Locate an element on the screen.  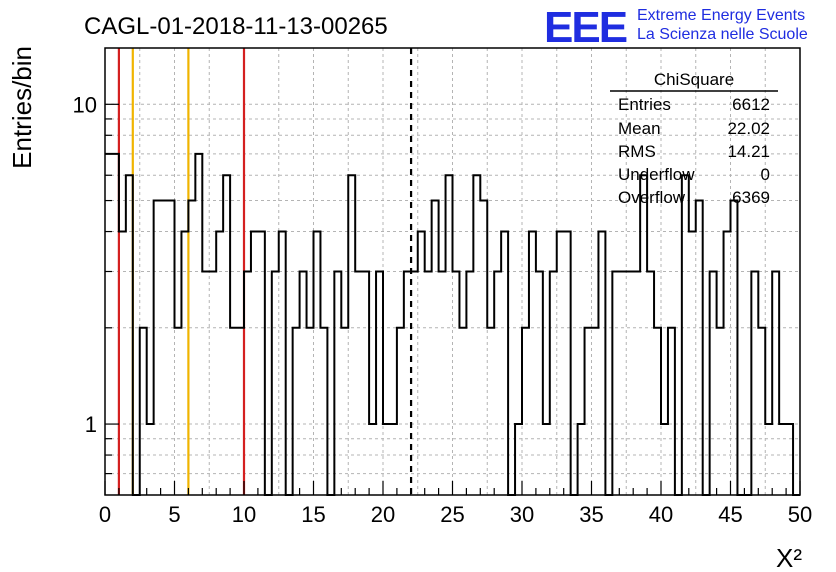
y-tick-label: 1 is located at coordinates (91, 424).